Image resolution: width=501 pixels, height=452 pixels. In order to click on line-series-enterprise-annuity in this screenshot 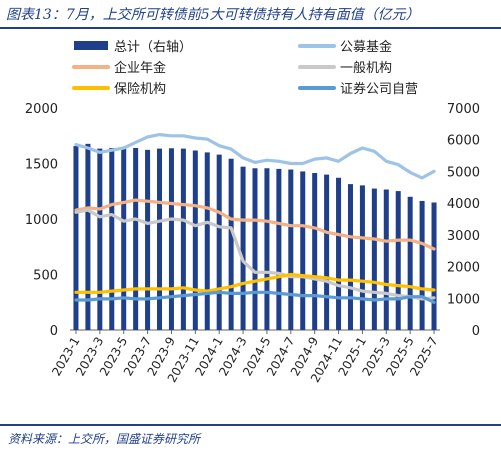, I will do `click(255, 224)`.